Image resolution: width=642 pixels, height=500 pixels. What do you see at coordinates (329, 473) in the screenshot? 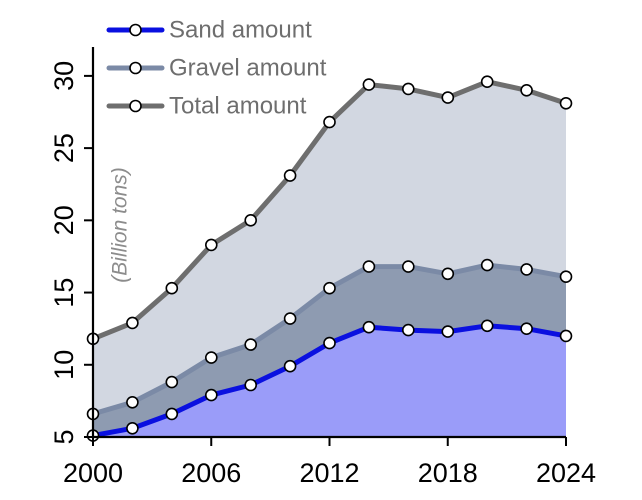
I see `x-tick-label: 2012` at bounding box center [329, 473].